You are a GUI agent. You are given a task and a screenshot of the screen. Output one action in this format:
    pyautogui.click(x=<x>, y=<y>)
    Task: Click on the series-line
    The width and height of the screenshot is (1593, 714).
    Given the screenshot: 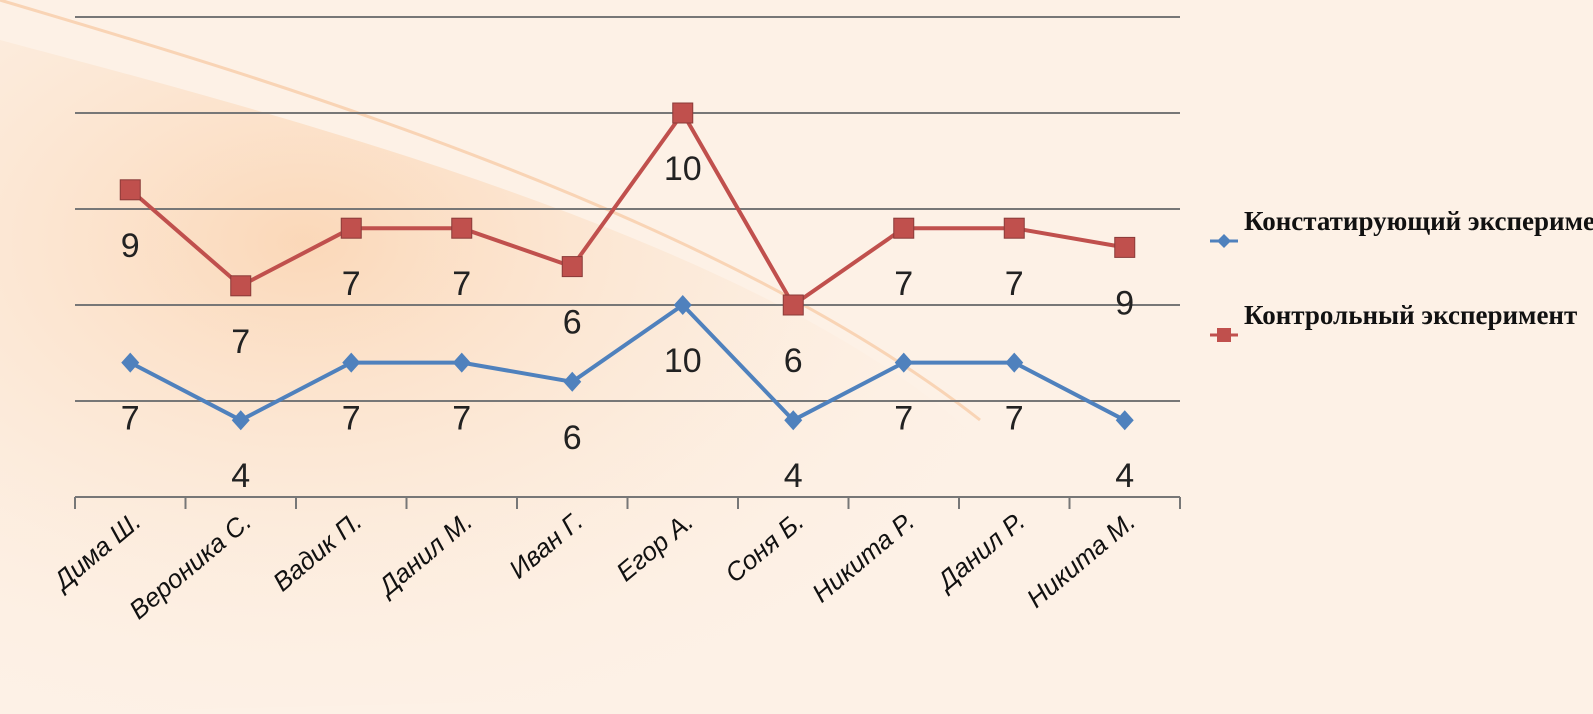 What is the action you would take?
    pyautogui.click(x=627, y=363)
    